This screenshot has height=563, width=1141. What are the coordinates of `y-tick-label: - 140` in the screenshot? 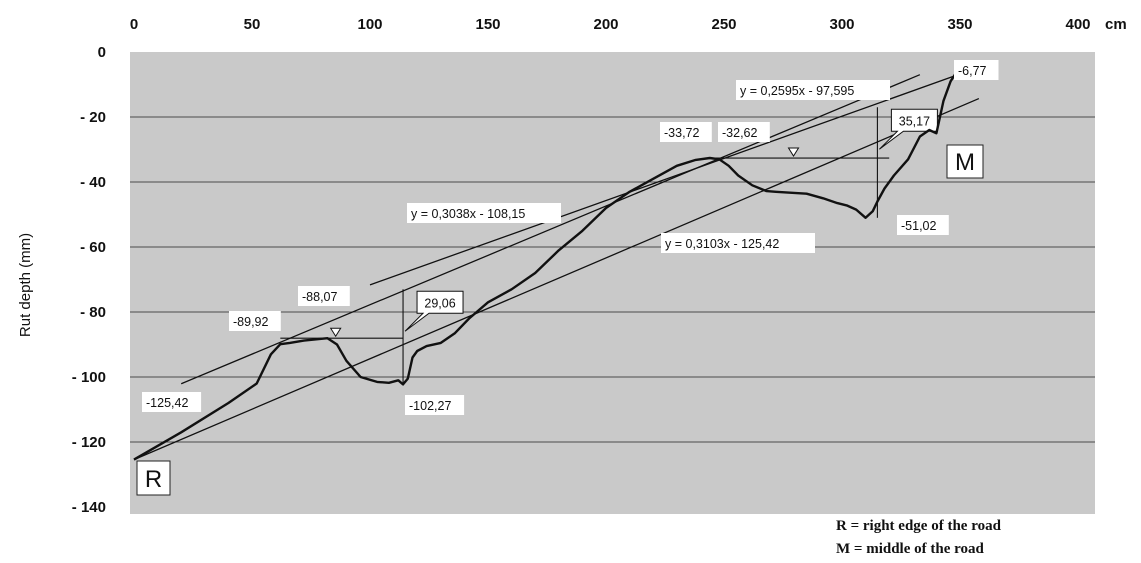 It's located at (89, 507).